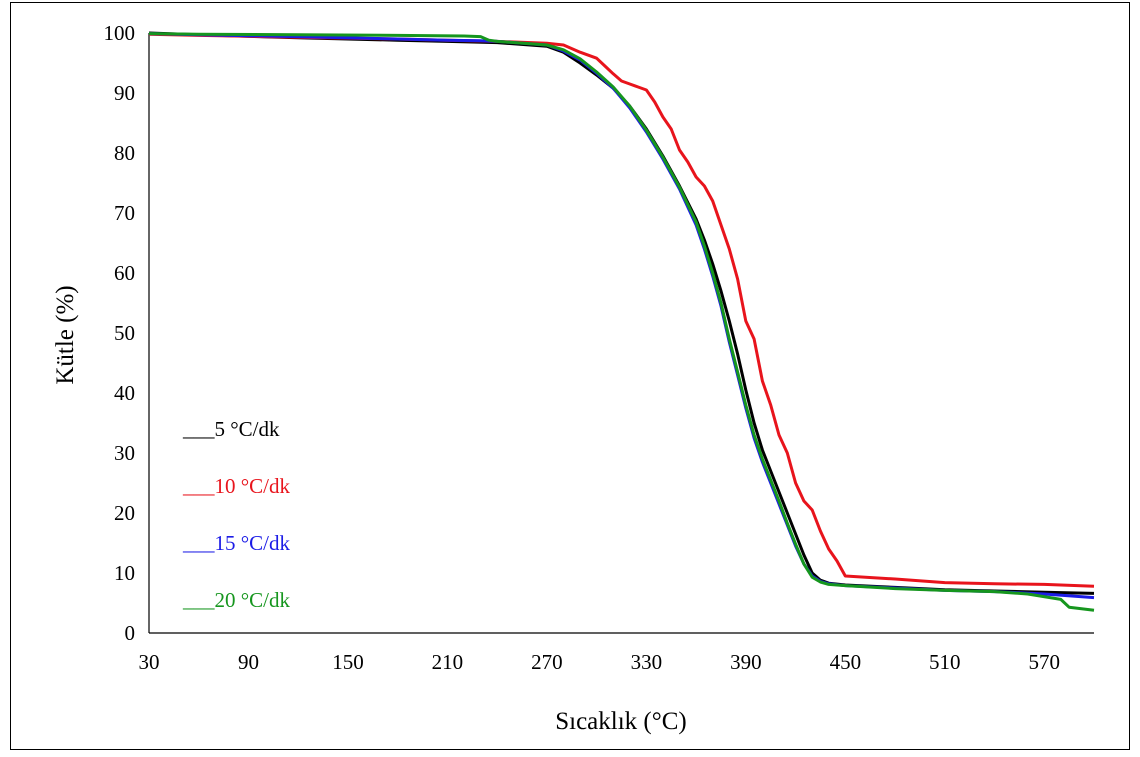 The width and height of the screenshot is (1140, 757). I want to click on y-tick-label: 90, so click(124, 93).